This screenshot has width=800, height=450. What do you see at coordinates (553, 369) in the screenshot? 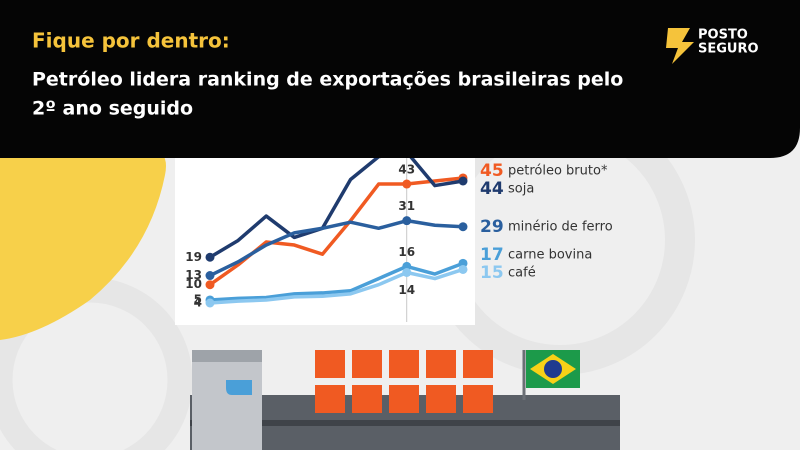
I see `flag-circle` at bounding box center [553, 369].